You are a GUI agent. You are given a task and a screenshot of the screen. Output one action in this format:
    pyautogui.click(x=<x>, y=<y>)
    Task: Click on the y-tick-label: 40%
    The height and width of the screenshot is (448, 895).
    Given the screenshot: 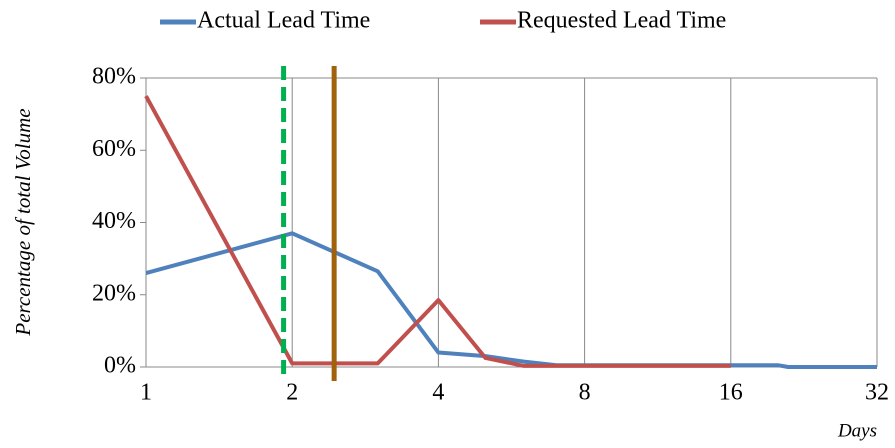 What is the action you would take?
    pyautogui.click(x=114, y=221)
    